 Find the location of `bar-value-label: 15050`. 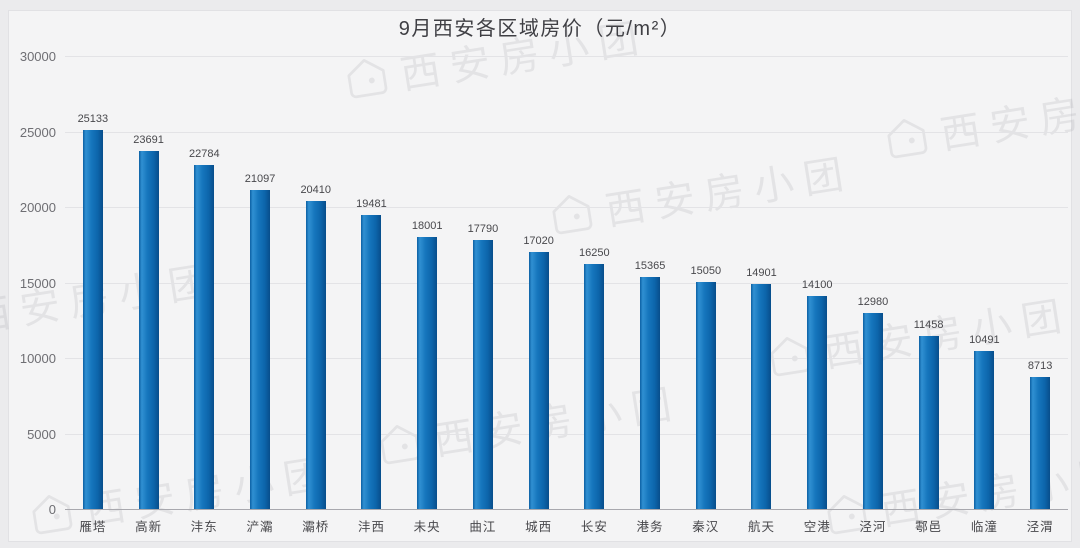

bar-value-label: 15050 is located at coordinates (706, 270).